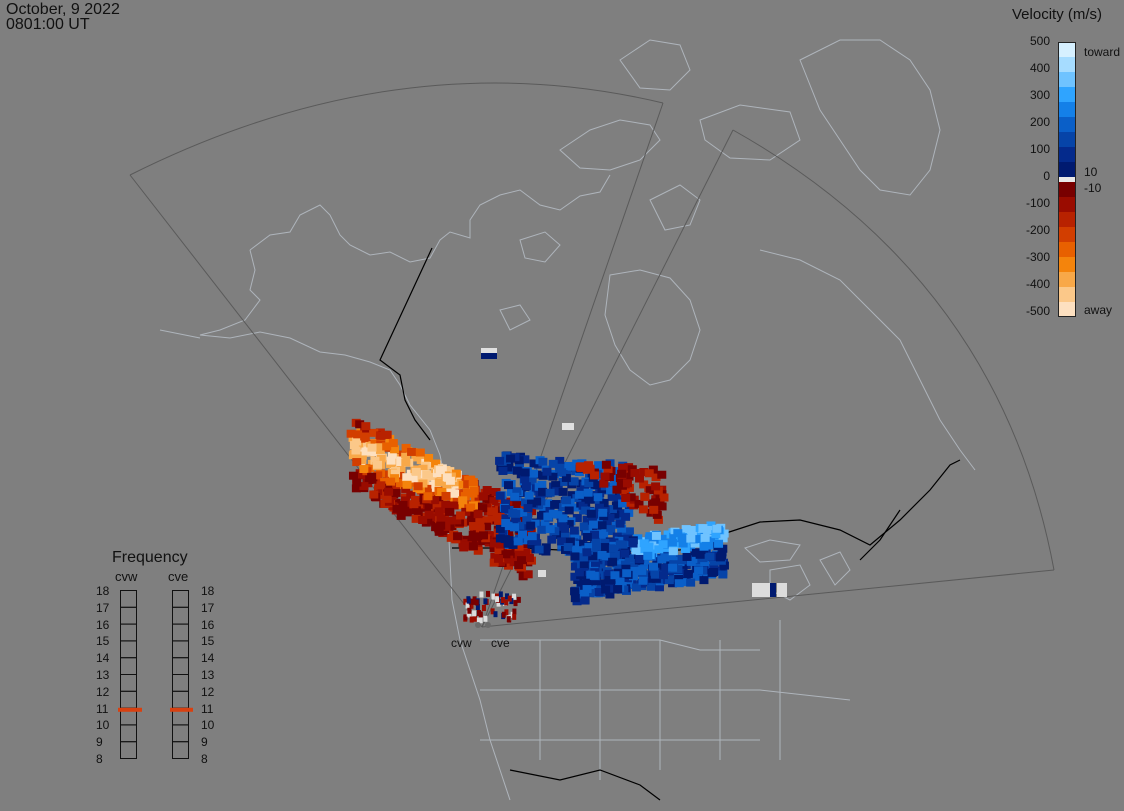 The height and width of the screenshot is (811, 1124). What do you see at coordinates (181, 709) in the screenshot?
I see `frequency-marker-cve` at bounding box center [181, 709].